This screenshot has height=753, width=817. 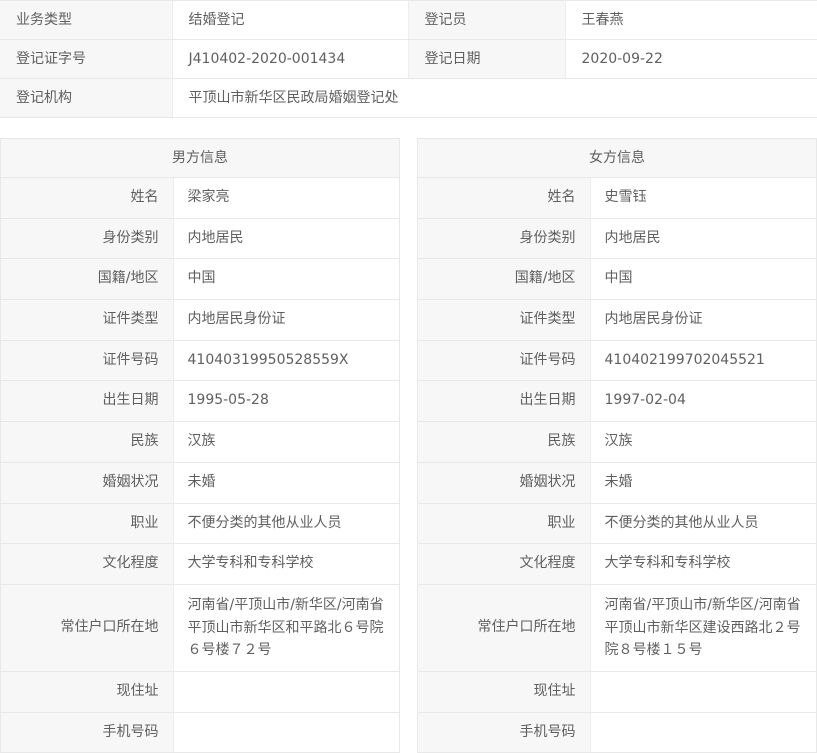 What do you see at coordinates (286, 483) in the screenshot?
I see `male-value-marital-status: 未婚` at bounding box center [286, 483].